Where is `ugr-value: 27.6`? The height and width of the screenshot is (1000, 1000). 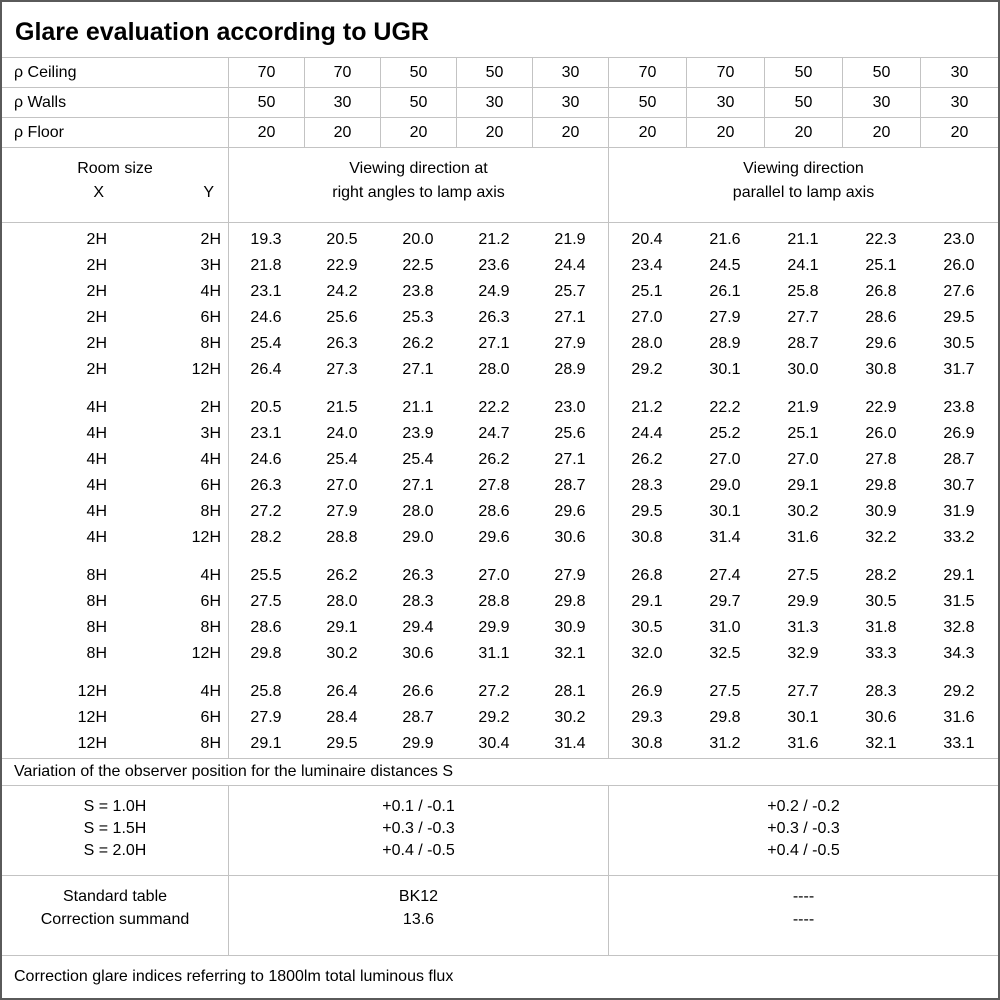 ugr-value: 27.6 is located at coordinates (959, 291).